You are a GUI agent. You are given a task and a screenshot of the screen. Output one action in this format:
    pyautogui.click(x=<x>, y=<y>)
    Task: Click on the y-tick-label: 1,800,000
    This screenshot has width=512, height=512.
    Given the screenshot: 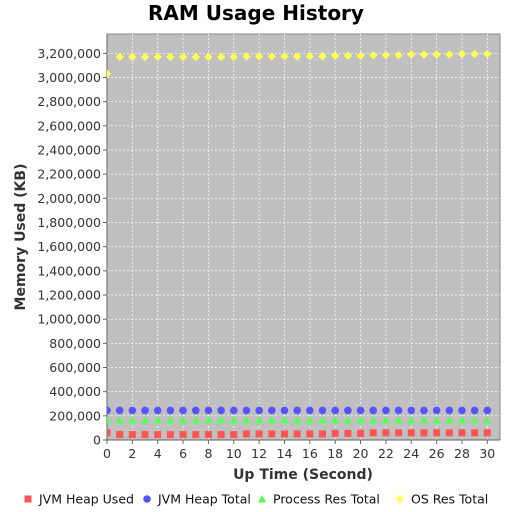 What is the action you would take?
    pyautogui.click(x=69, y=222)
    